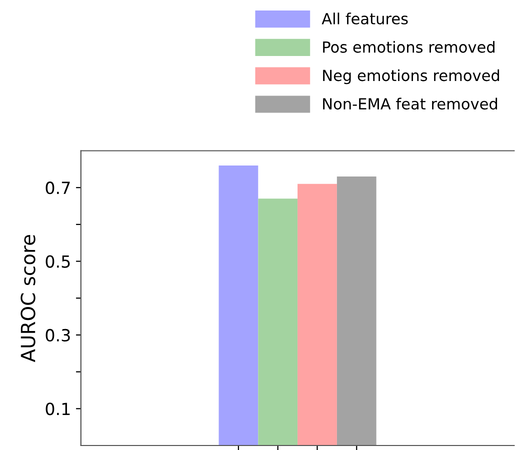 The height and width of the screenshot is (450, 522). What do you see at coordinates (408, 46) in the screenshot?
I see `legend-label: Pos emotions removed` at bounding box center [408, 46].